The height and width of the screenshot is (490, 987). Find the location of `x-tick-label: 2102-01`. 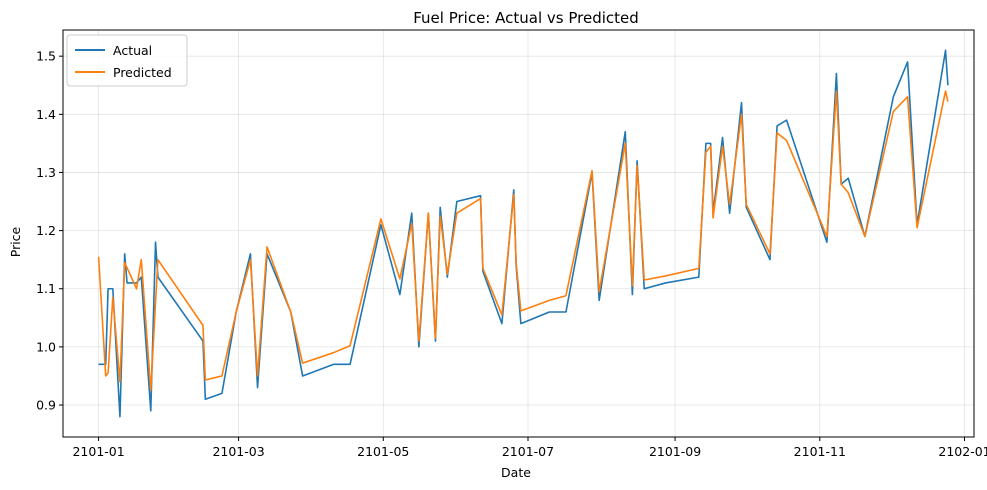

x-tick-label: 2102-01 is located at coordinates (962, 451).